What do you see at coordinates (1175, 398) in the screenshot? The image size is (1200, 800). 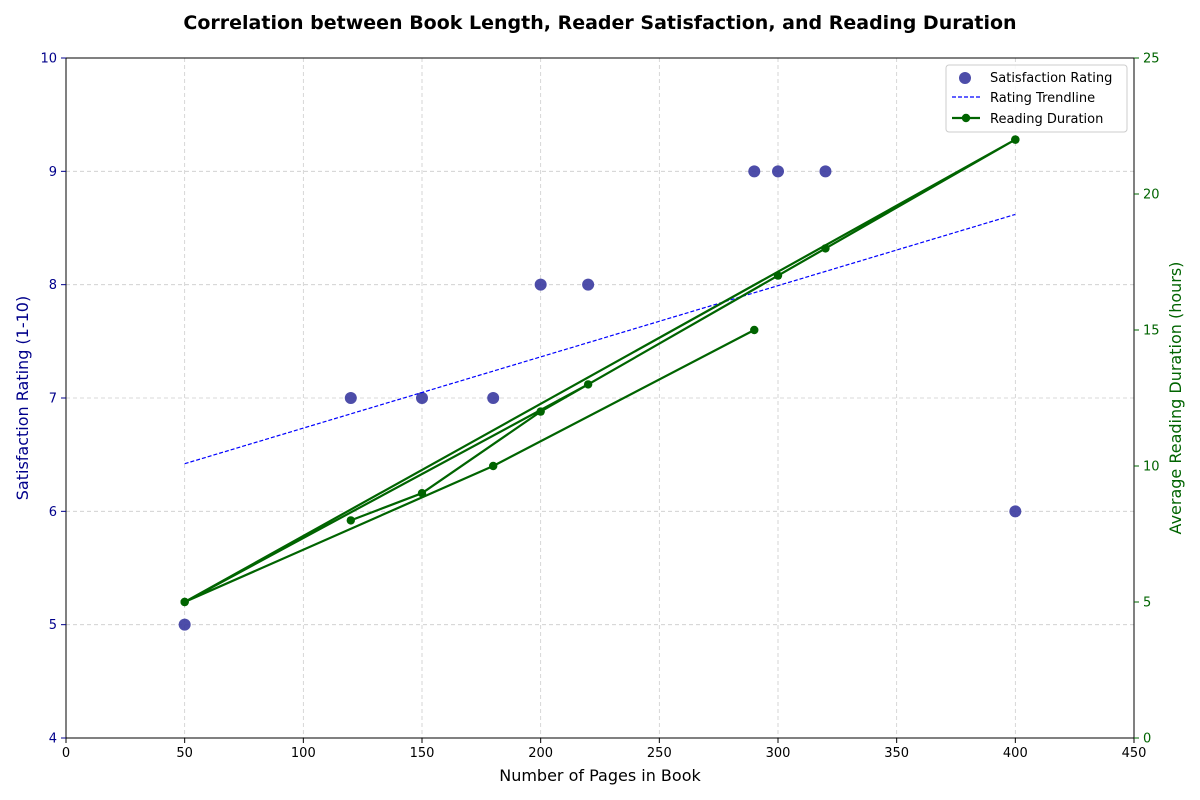 I see `right-y-axis-label: Average Reading Duration (hours)` at bounding box center [1175, 398].